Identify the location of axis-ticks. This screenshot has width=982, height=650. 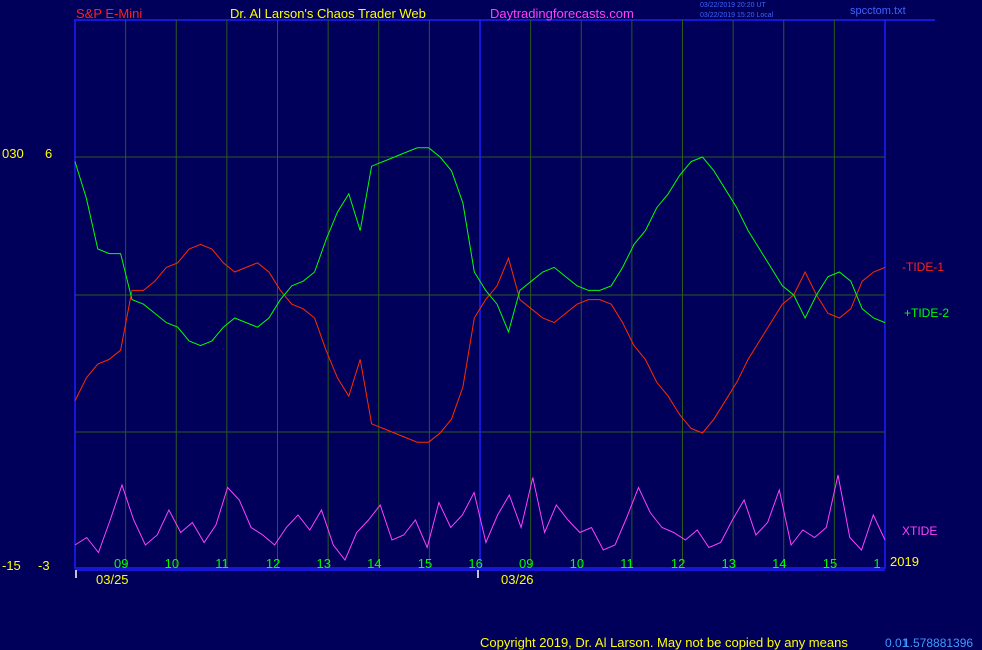
(277, 574).